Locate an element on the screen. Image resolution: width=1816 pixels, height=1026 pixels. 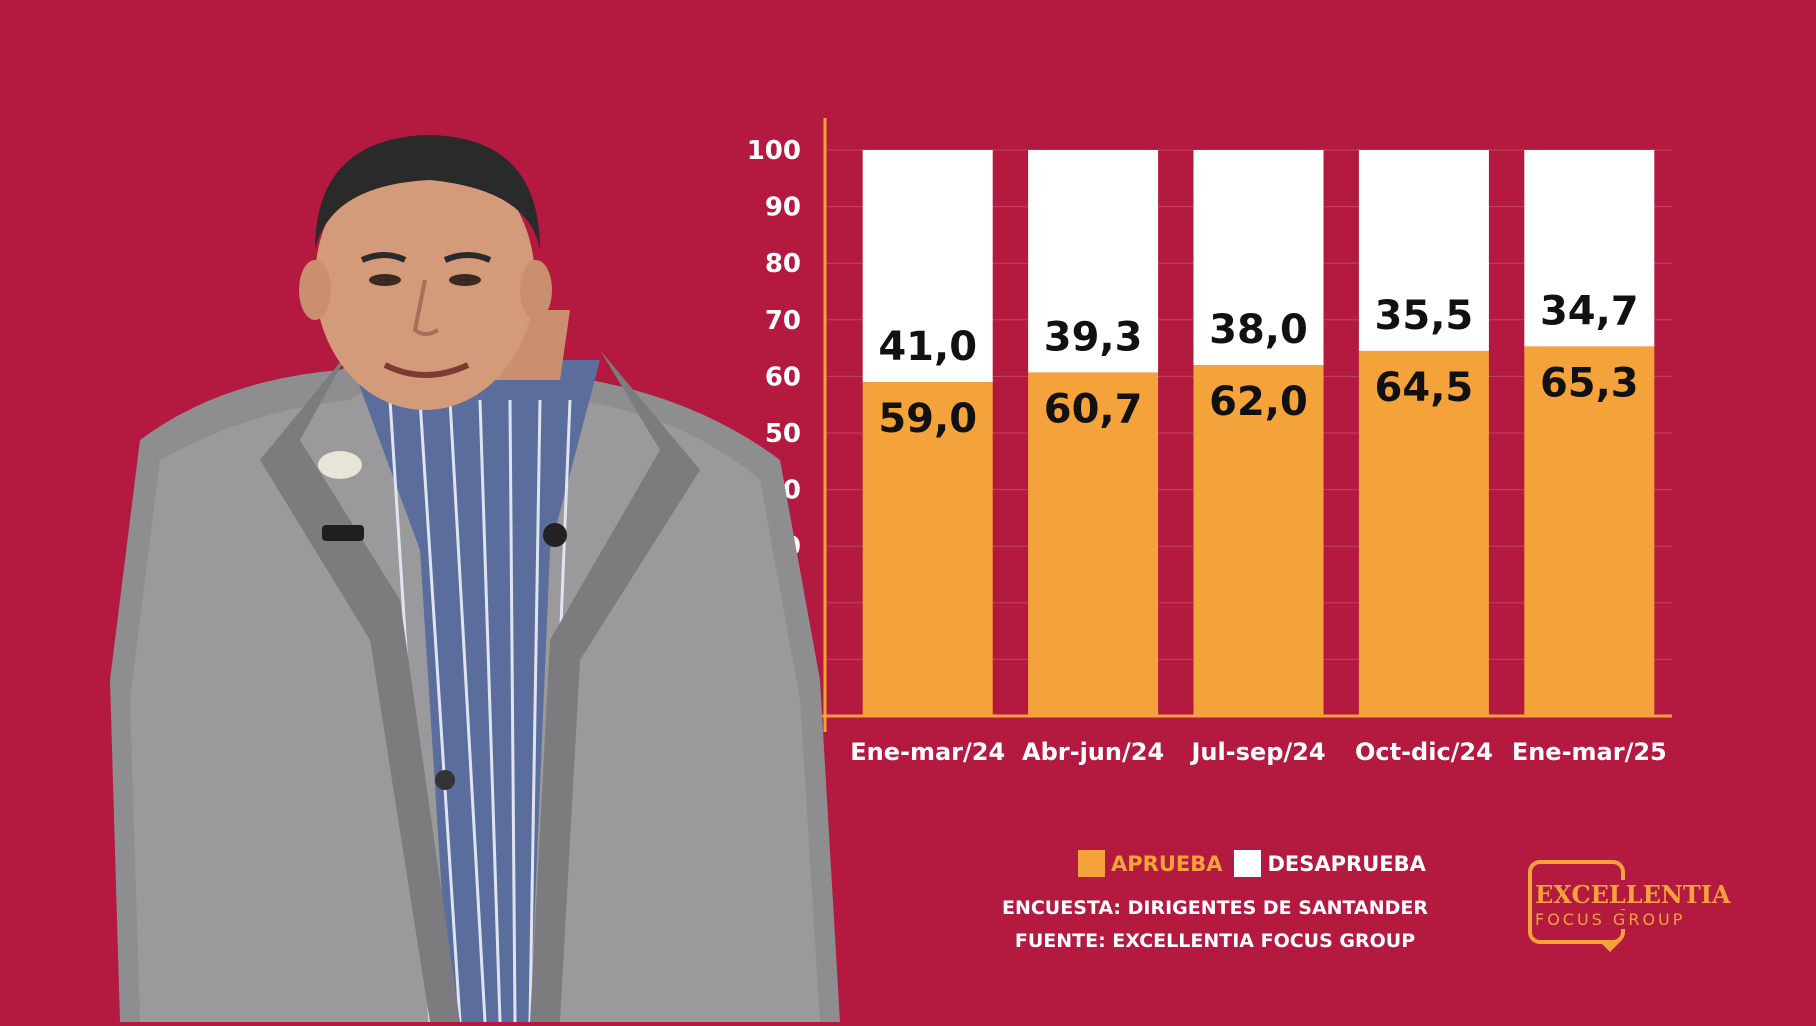
data-label-approve: 65,3 is located at coordinates (1589, 383).